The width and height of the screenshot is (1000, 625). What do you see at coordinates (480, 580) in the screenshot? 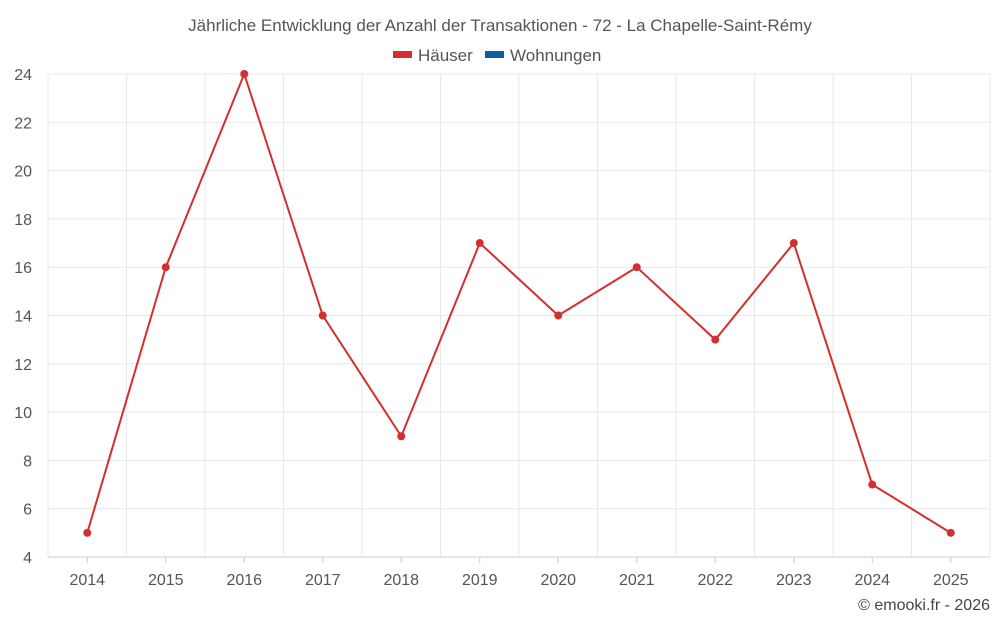
I see `x-tick-label: 2019` at bounding box center [480, 580].